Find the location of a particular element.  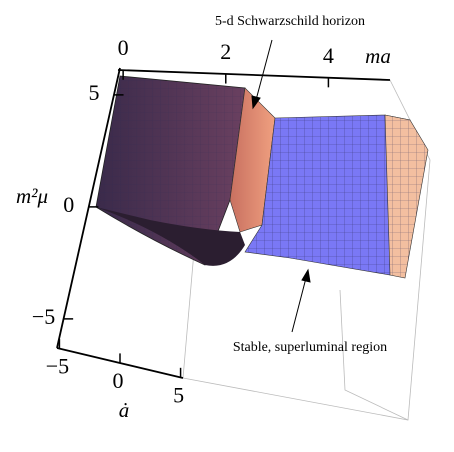

z-tick-label: 5 is located at coordinates (93, 92).